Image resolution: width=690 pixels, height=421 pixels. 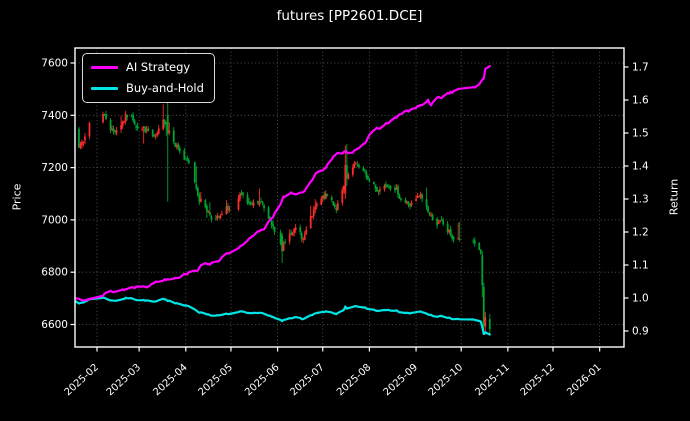 I want to click on svg-text: 1.0, so click(x=640, y=299).